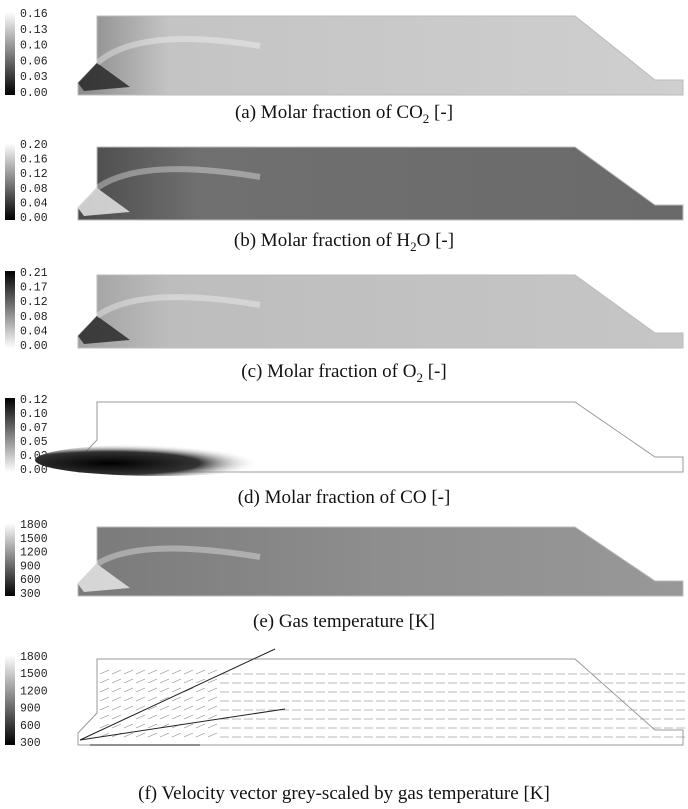  I want to click on colorbar-label: 0.04, so click(34, 203).